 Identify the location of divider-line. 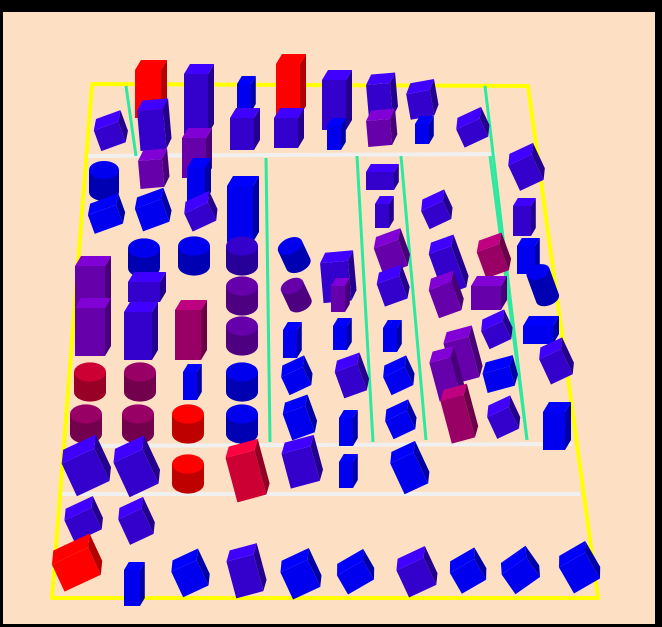
(323, 445).